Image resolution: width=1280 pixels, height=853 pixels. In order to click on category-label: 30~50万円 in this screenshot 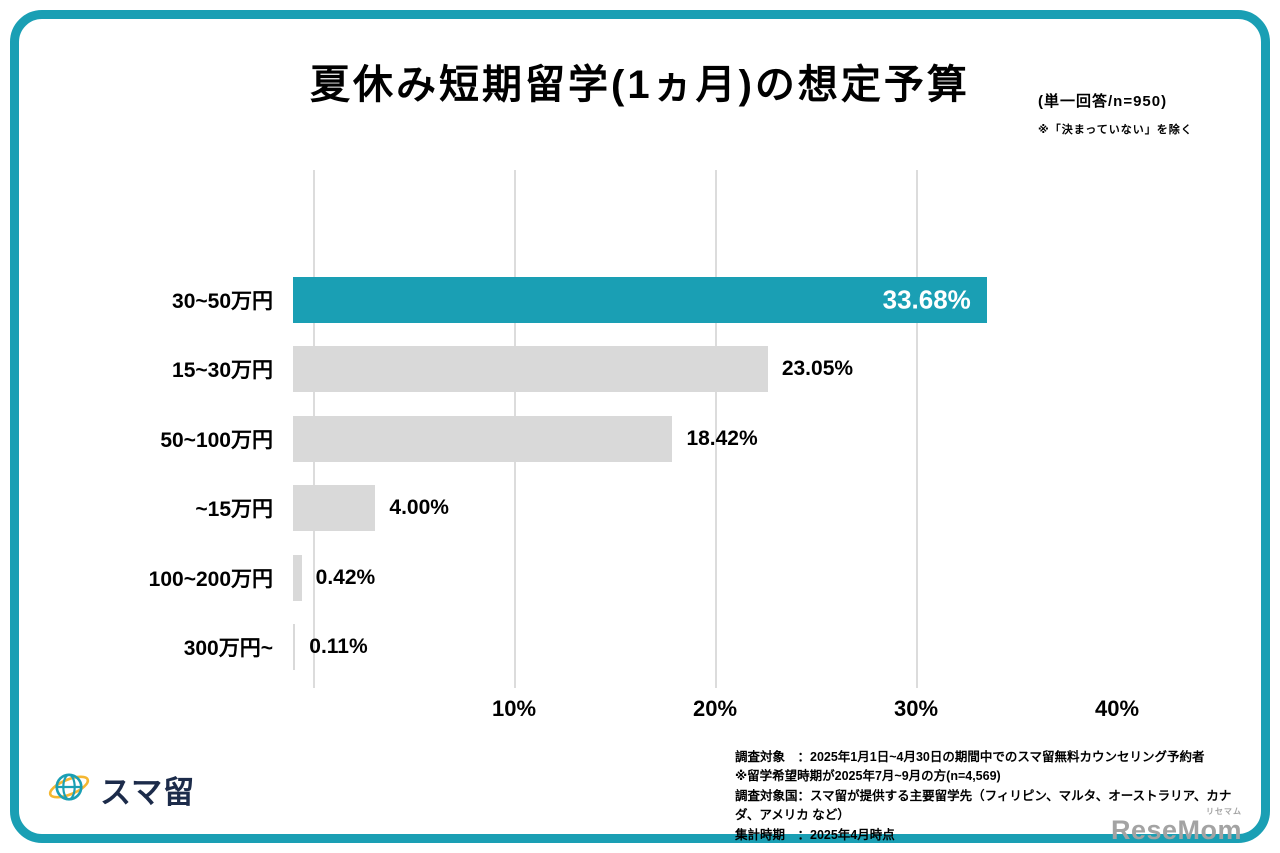, I will do `click(222, 301)`.